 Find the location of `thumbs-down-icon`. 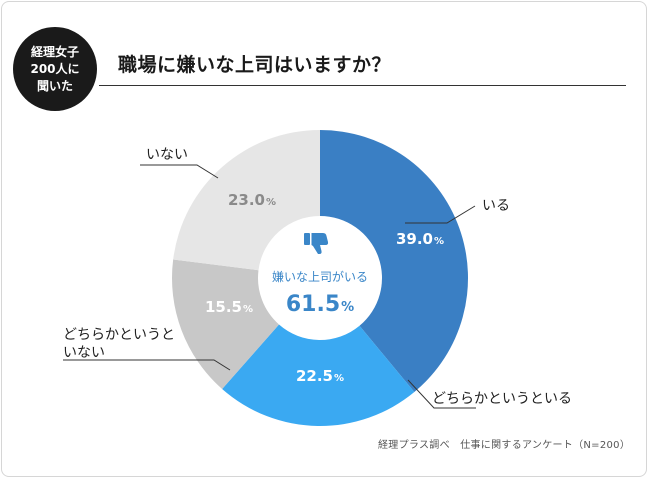

thumbs-down-icon is located at coordinates (316, 243).